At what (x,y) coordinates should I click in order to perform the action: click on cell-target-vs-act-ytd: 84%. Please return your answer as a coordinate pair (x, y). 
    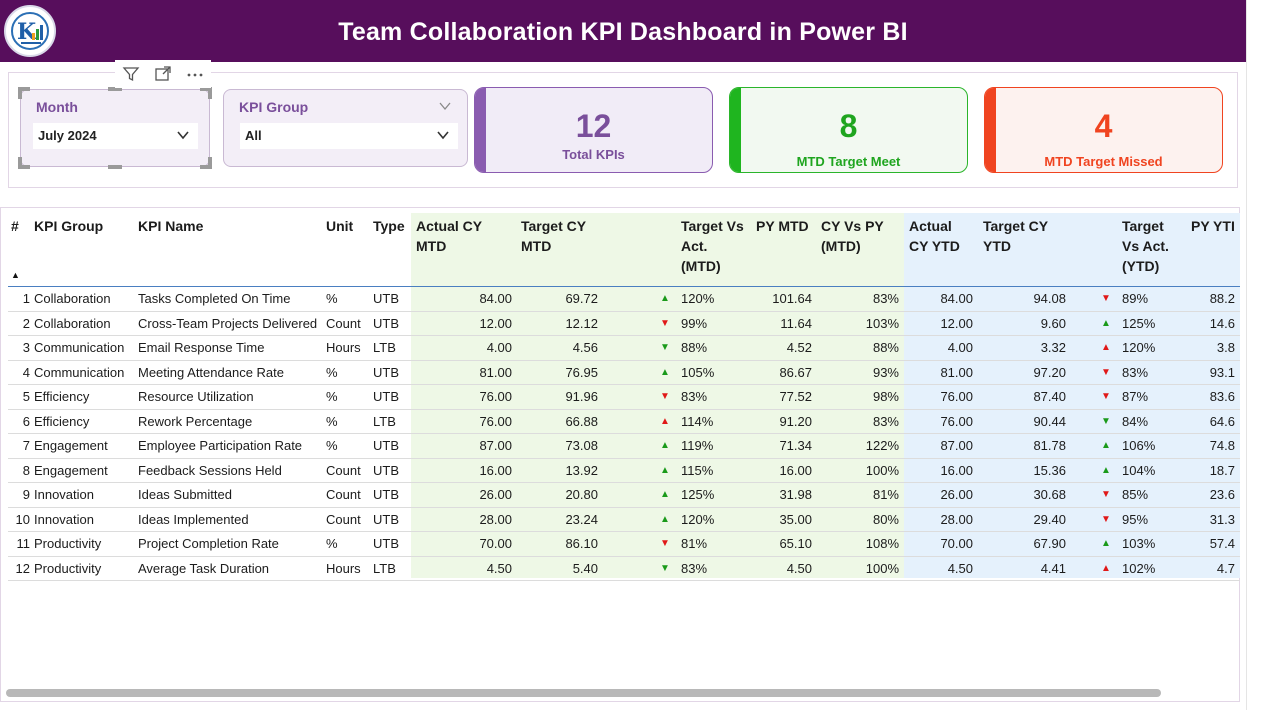
    Looking at the image, I should click on (1135, 421).